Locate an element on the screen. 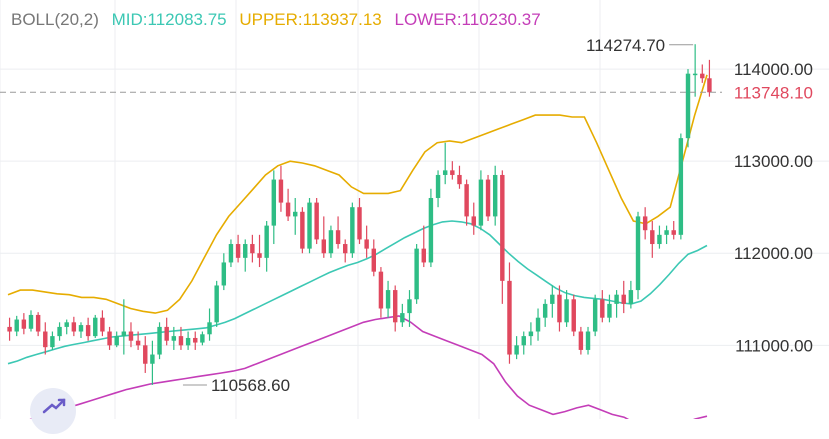 The width and height of the screenshot is (829, 439). y-tick-label: 112000.00 is located at coordinates (773, 253).